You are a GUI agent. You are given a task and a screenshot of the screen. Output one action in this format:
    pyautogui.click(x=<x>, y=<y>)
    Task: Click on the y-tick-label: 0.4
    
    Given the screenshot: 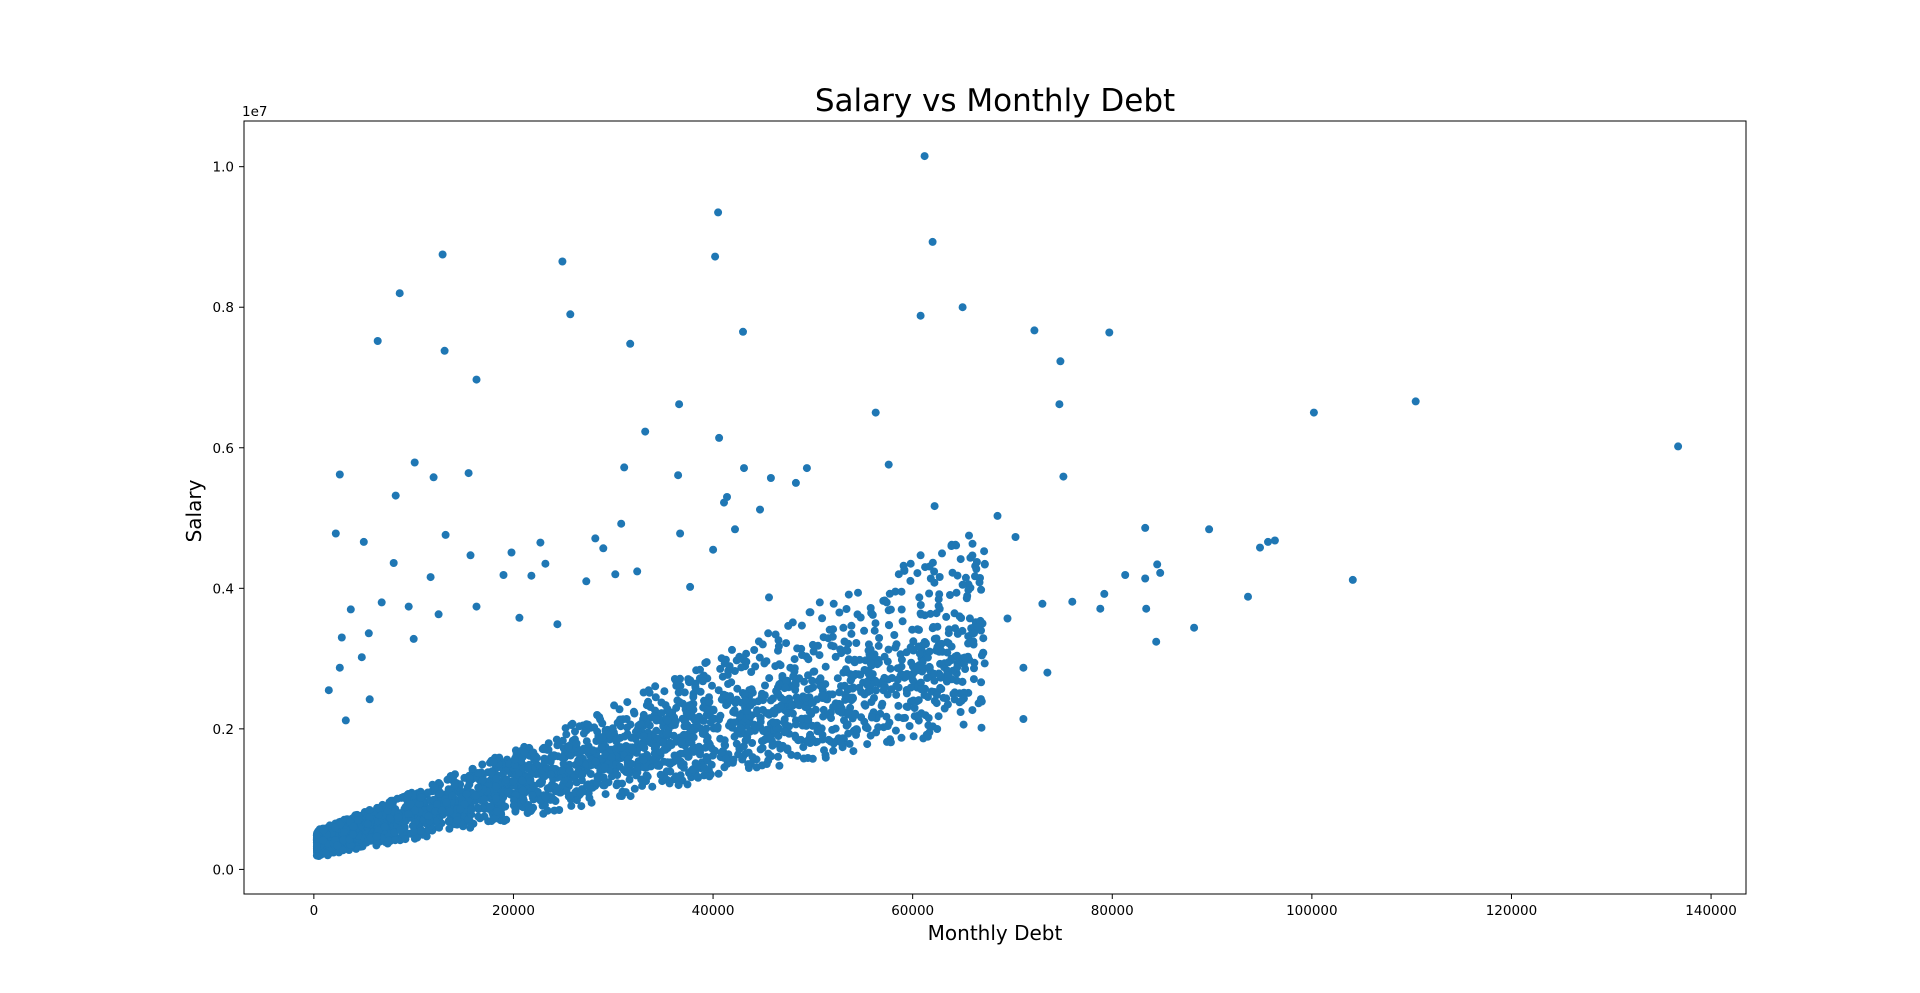 What is the action you would take?
    pyautogui.click(x=223, y=589)
    